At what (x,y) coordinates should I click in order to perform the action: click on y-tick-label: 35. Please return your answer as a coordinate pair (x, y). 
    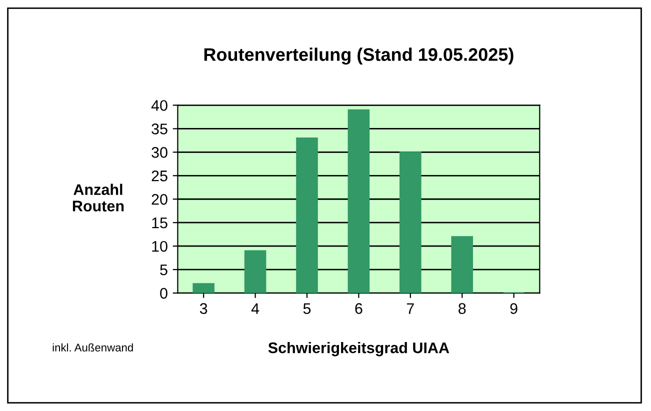
    Looking at the image, I should click on (160, 129).